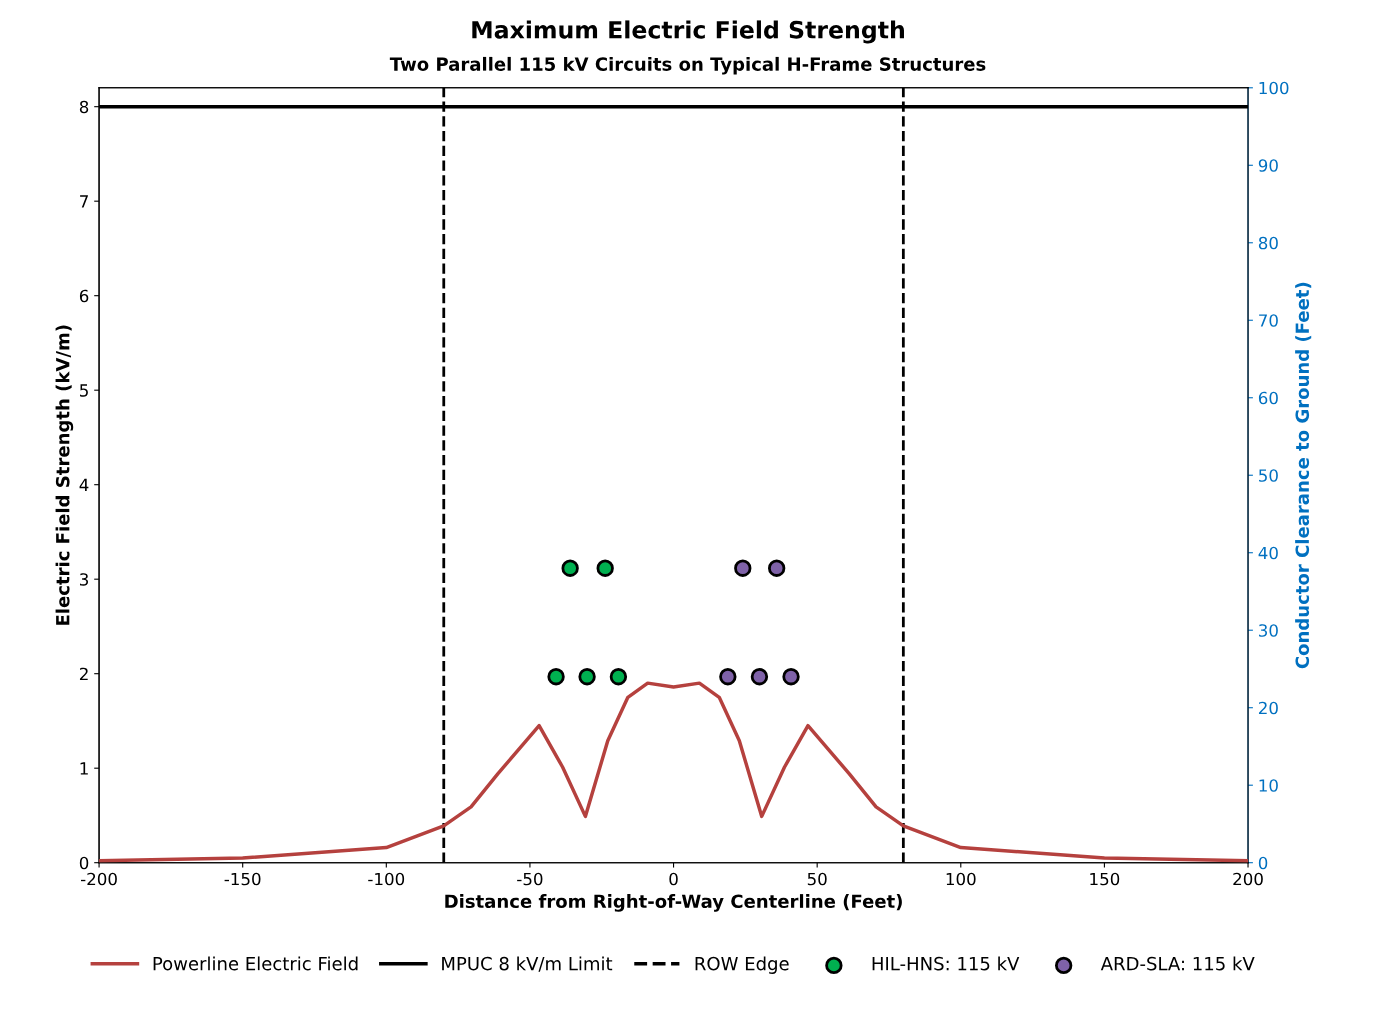 The width and height of the screenshot is (1376, 1009). Describe the element at coordinates (1268, 553) in the screenshot. I see `y2-tick-label: 40` at that location.